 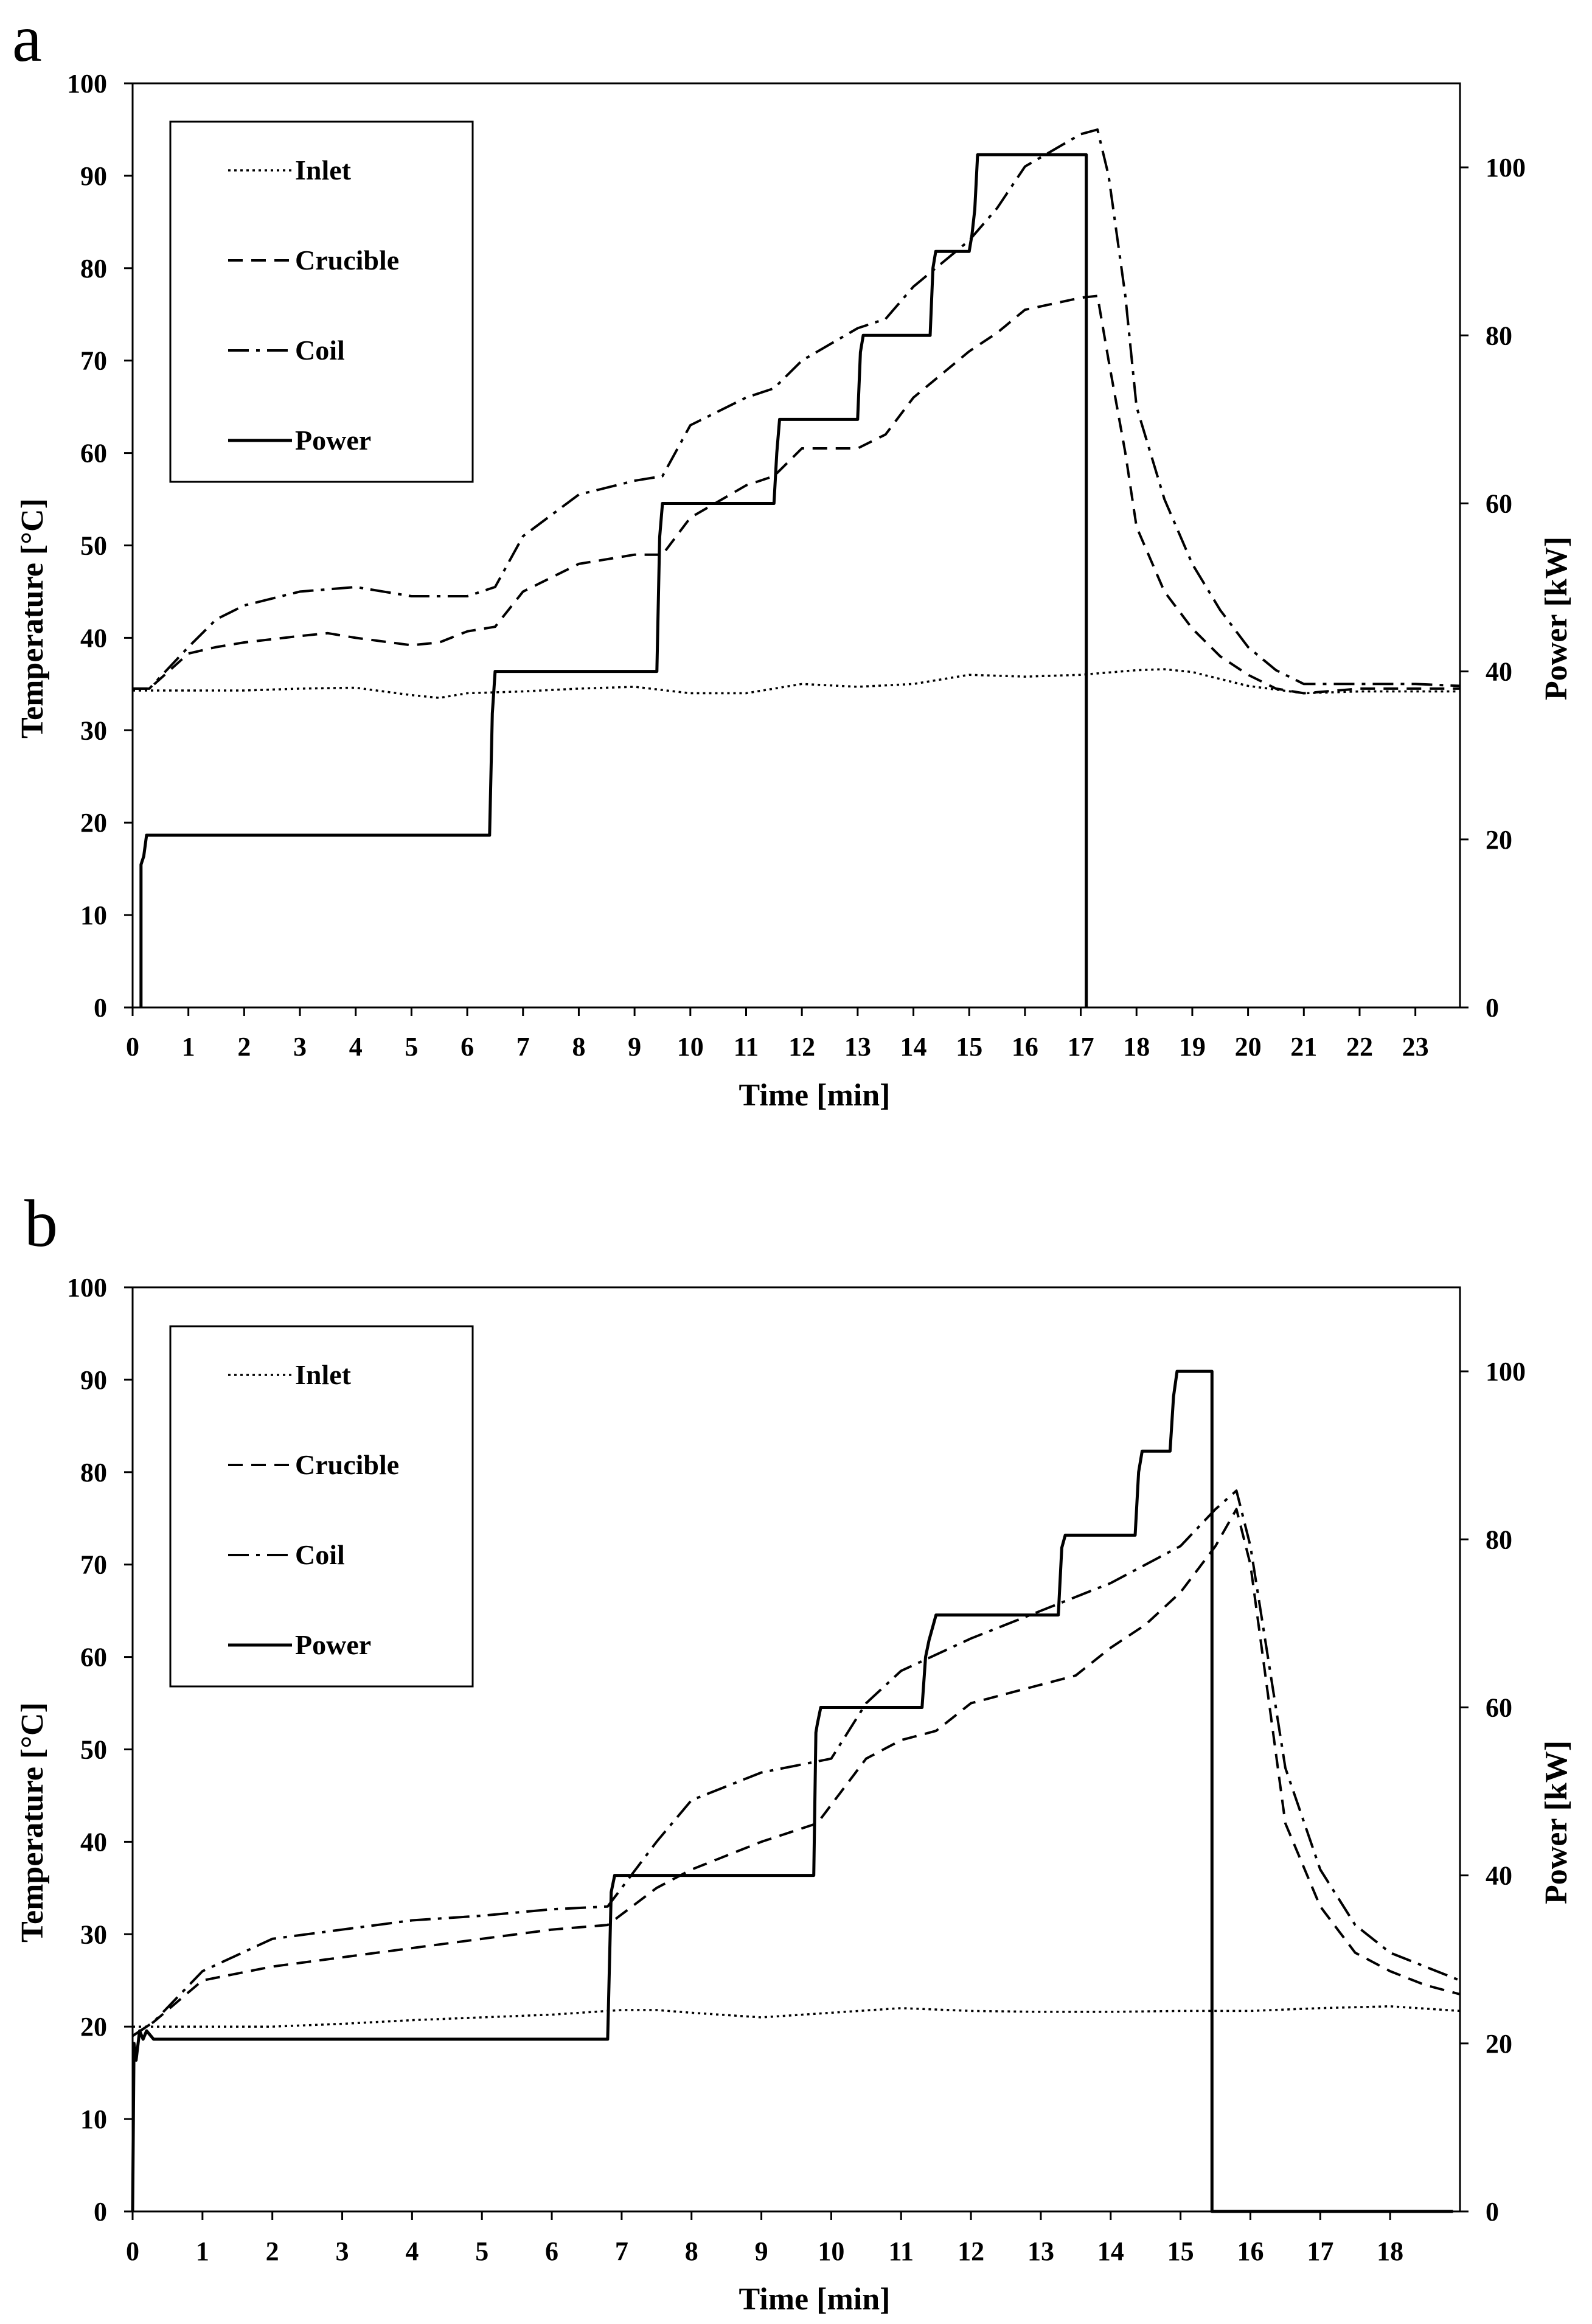 I want to click on x-tick-label: 2, so click(x=244, y=1047).